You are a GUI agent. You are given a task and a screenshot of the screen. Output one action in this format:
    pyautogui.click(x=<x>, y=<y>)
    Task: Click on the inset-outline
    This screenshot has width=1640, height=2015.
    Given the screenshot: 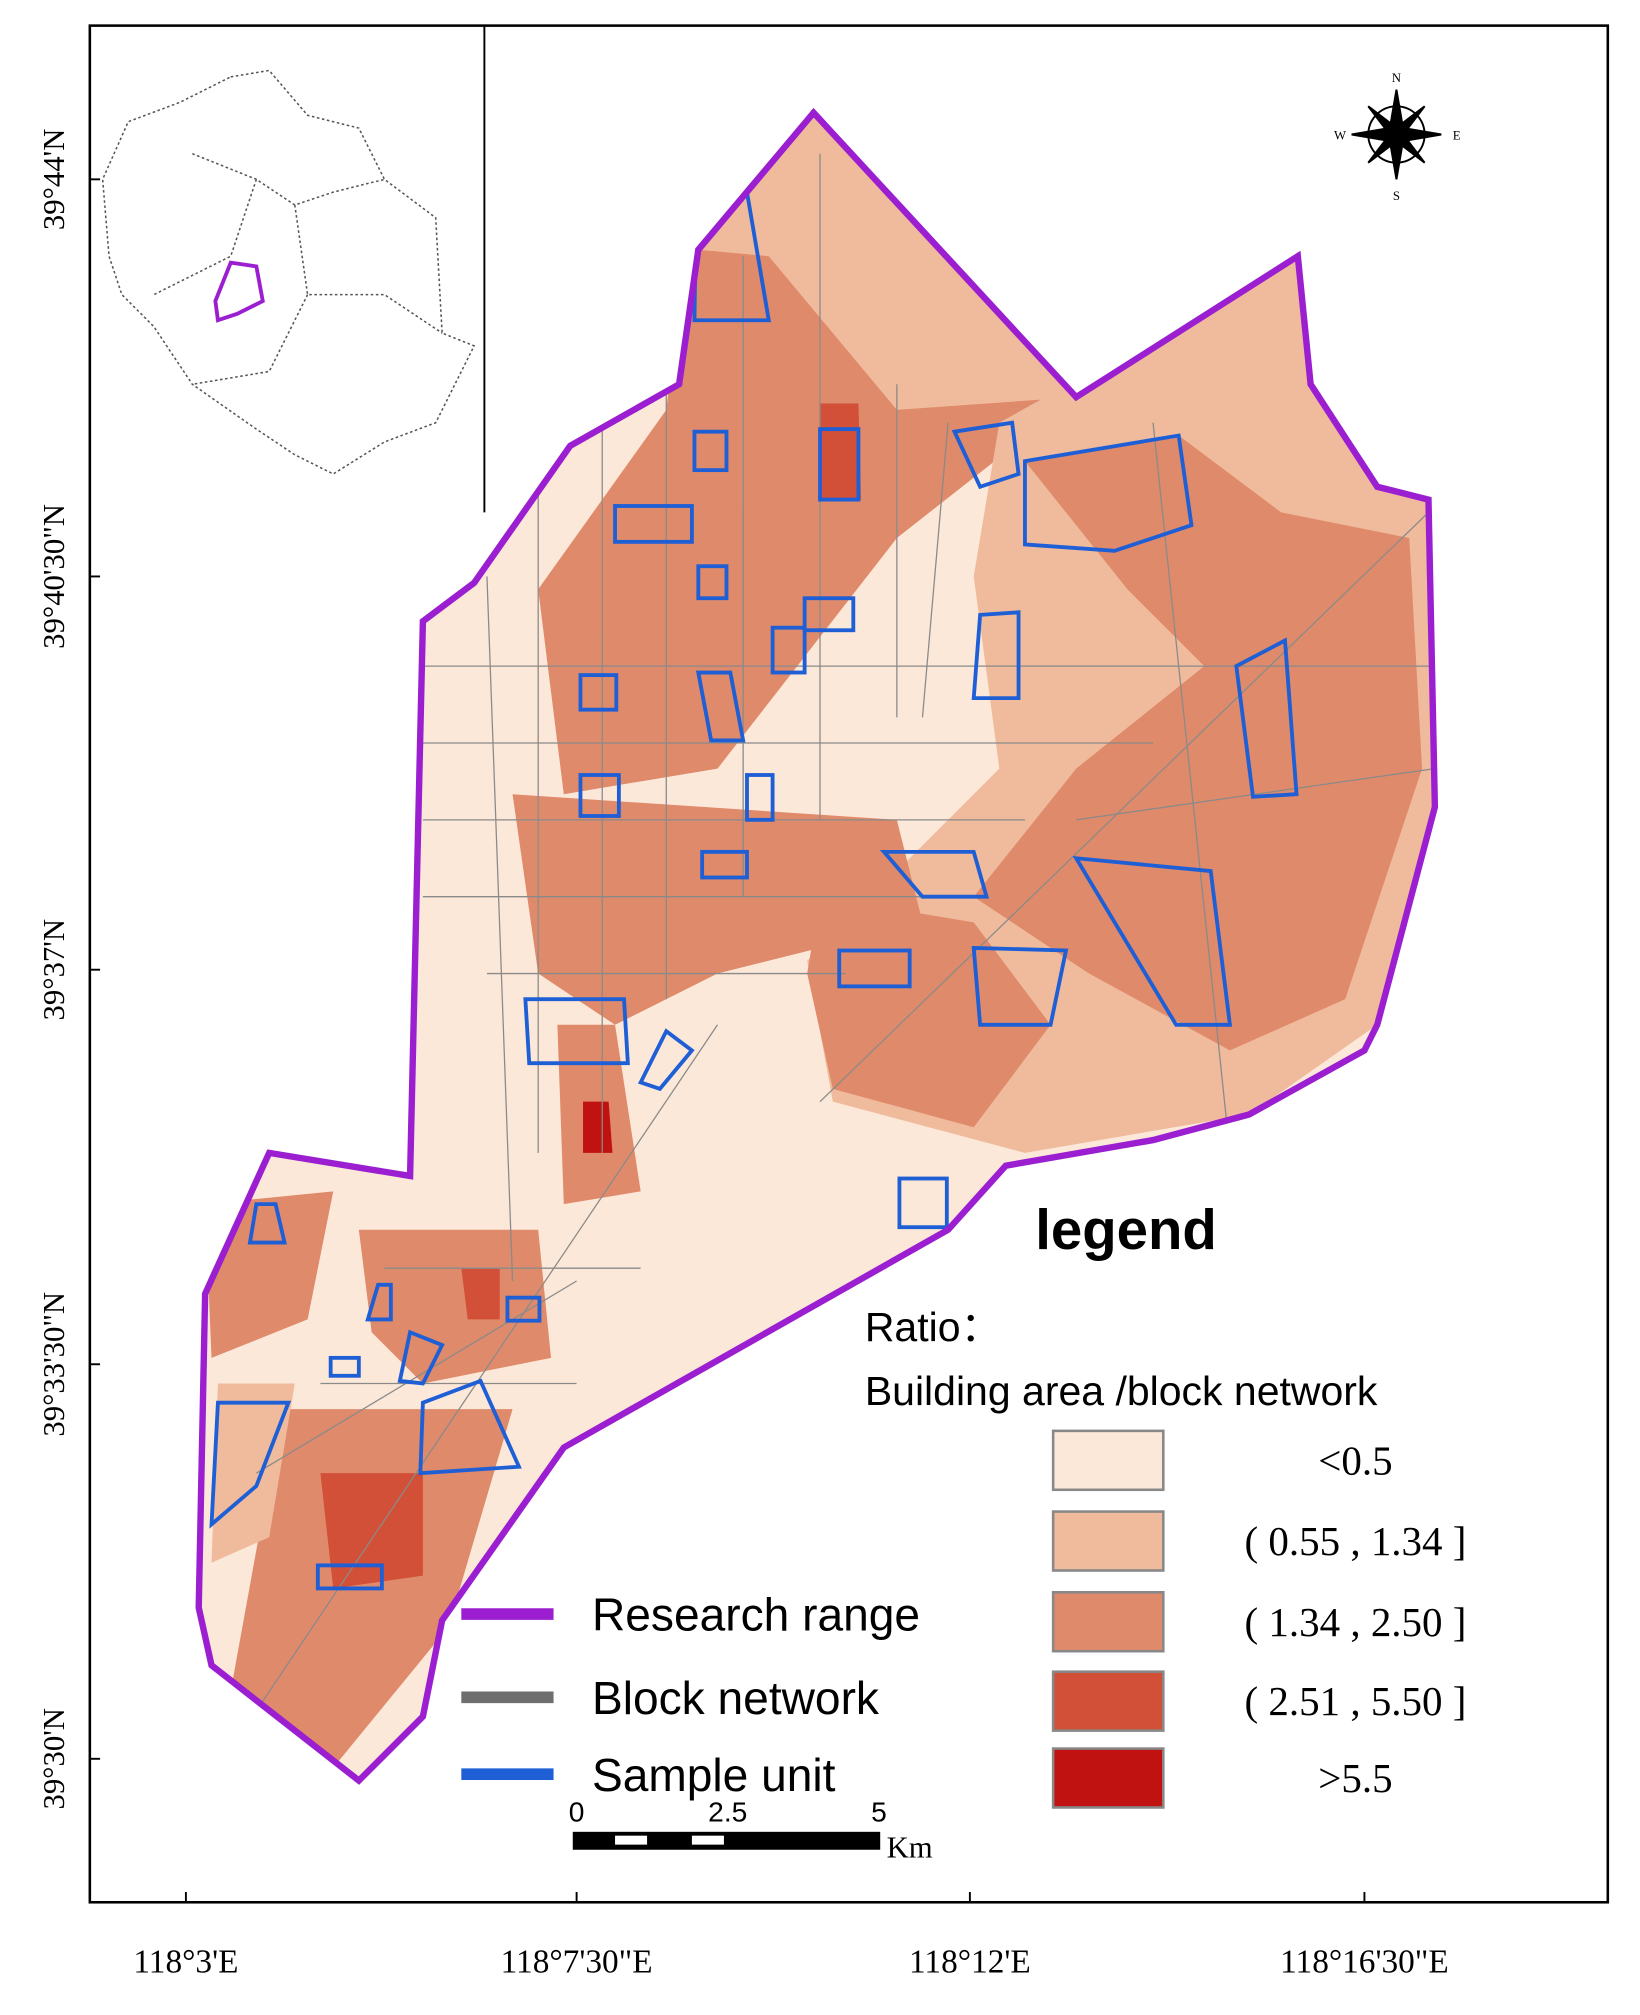 What is the action you would take?
    pyautogui.click(x=288, y=272)
    